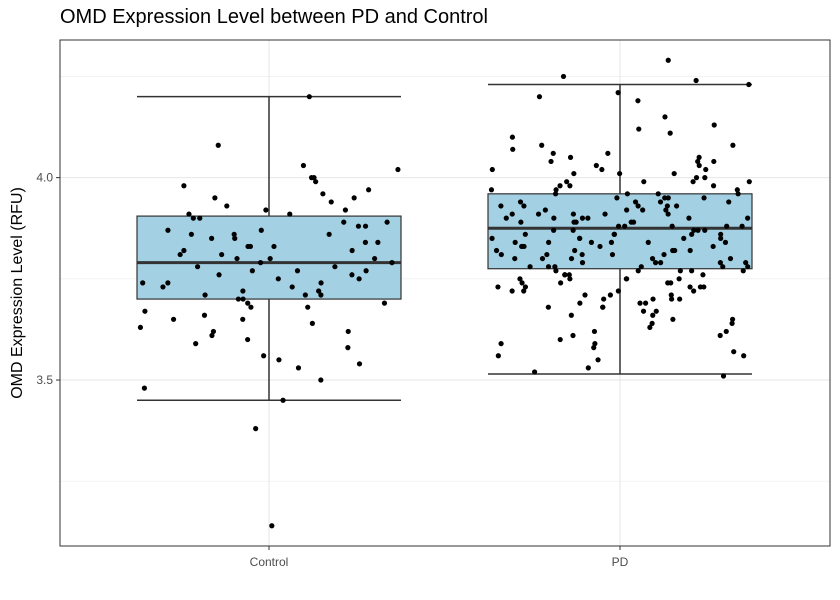 Image resolution: width=840 pixels, height=600 pixels. I want to click on x-axis-ticks: Control PD, so click(439, 557).